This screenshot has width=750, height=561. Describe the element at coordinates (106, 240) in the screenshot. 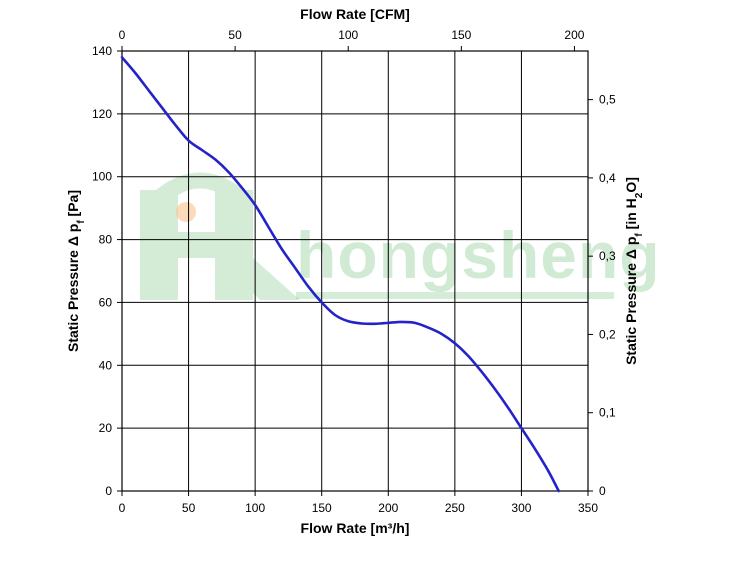

I see `y-tick-label: 80` at that location.